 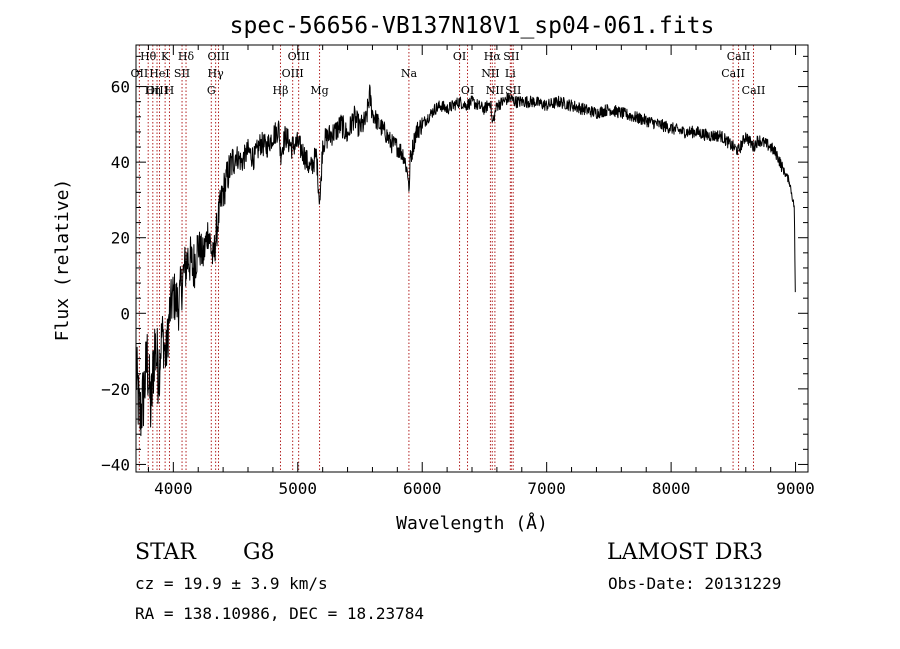 I want to click on line-label-26: CaII, so click(x=733, y=73).